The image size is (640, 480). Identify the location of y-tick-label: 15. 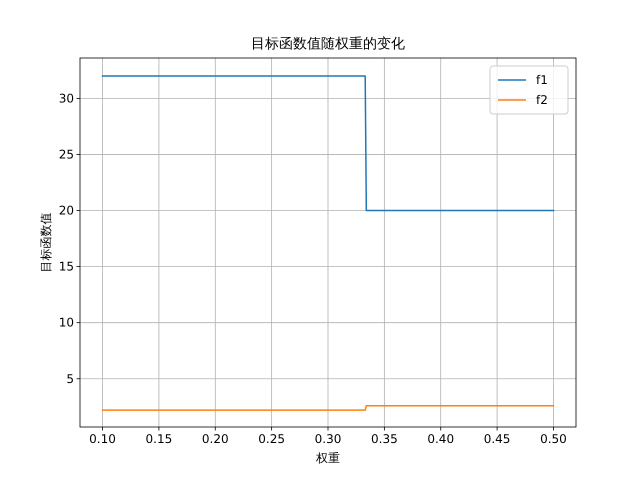
(66, 267).